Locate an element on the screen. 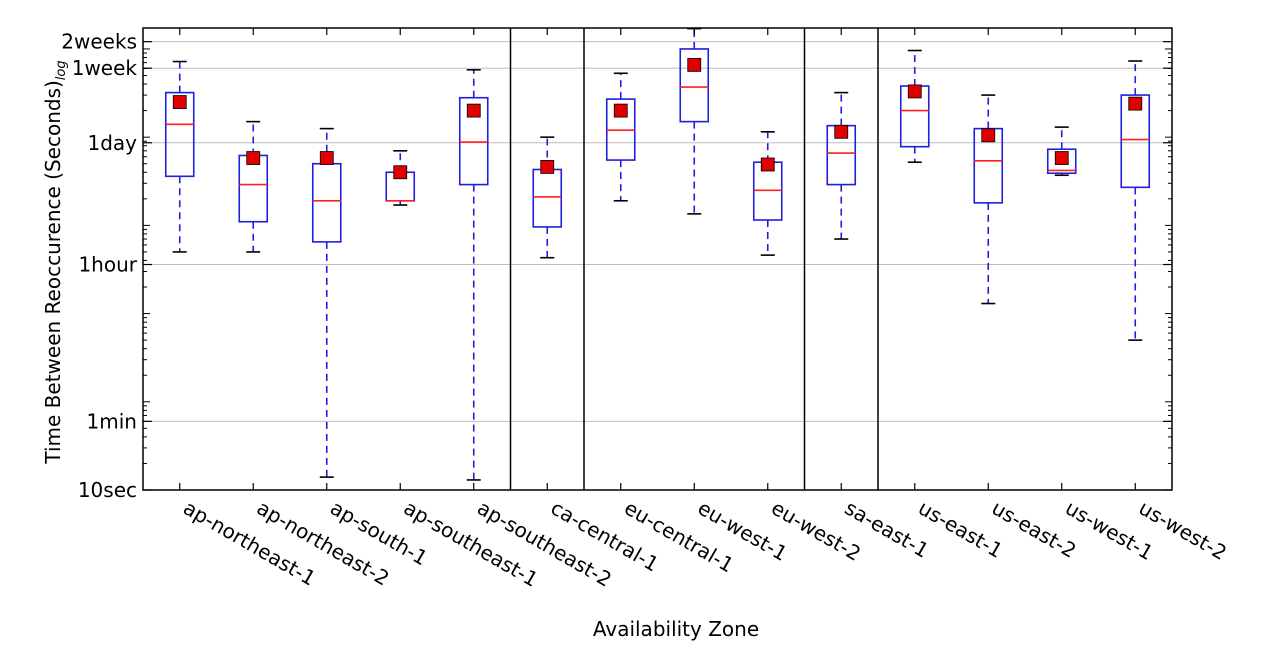  y-tick-label: 1day is located at coordinates (112, 143).